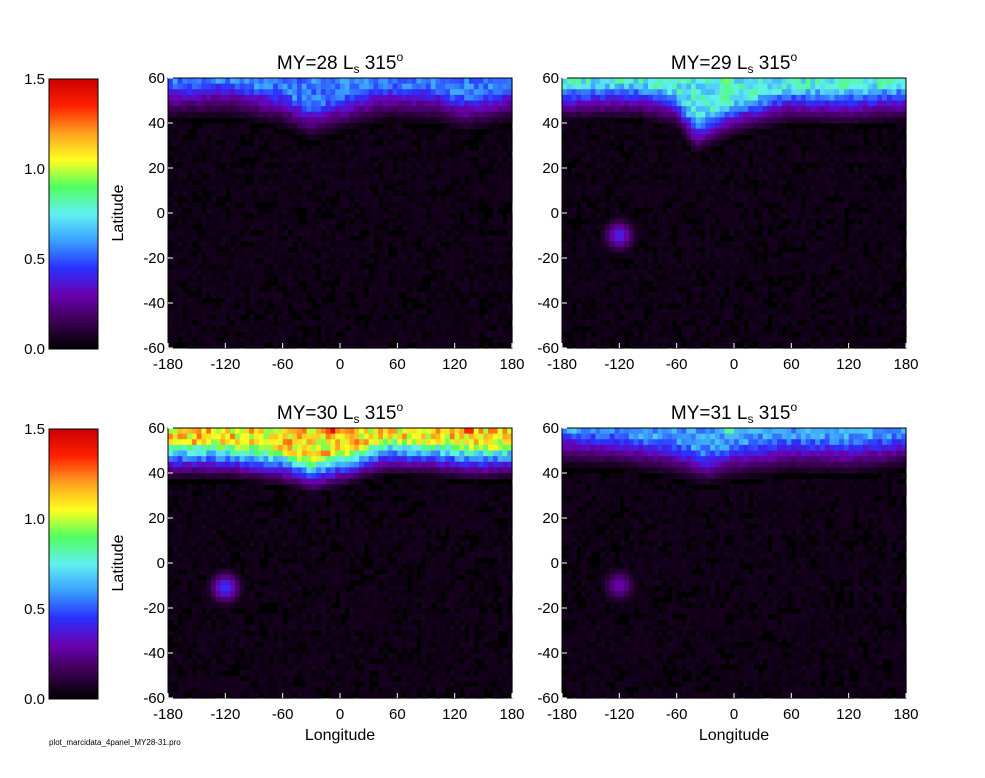 This screenshot has width=985, height=778. I want to click on colorbar-tick-label: 1.5, so click(34, 429).